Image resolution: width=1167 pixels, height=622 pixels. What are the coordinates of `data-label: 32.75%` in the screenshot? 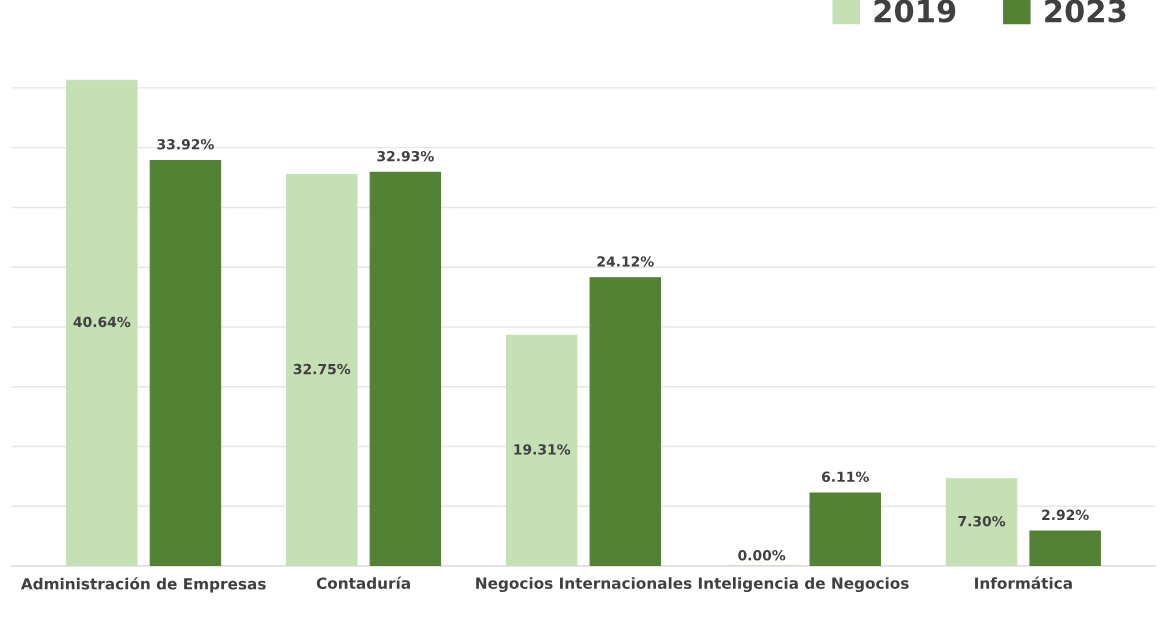 It's located at (322, 369).